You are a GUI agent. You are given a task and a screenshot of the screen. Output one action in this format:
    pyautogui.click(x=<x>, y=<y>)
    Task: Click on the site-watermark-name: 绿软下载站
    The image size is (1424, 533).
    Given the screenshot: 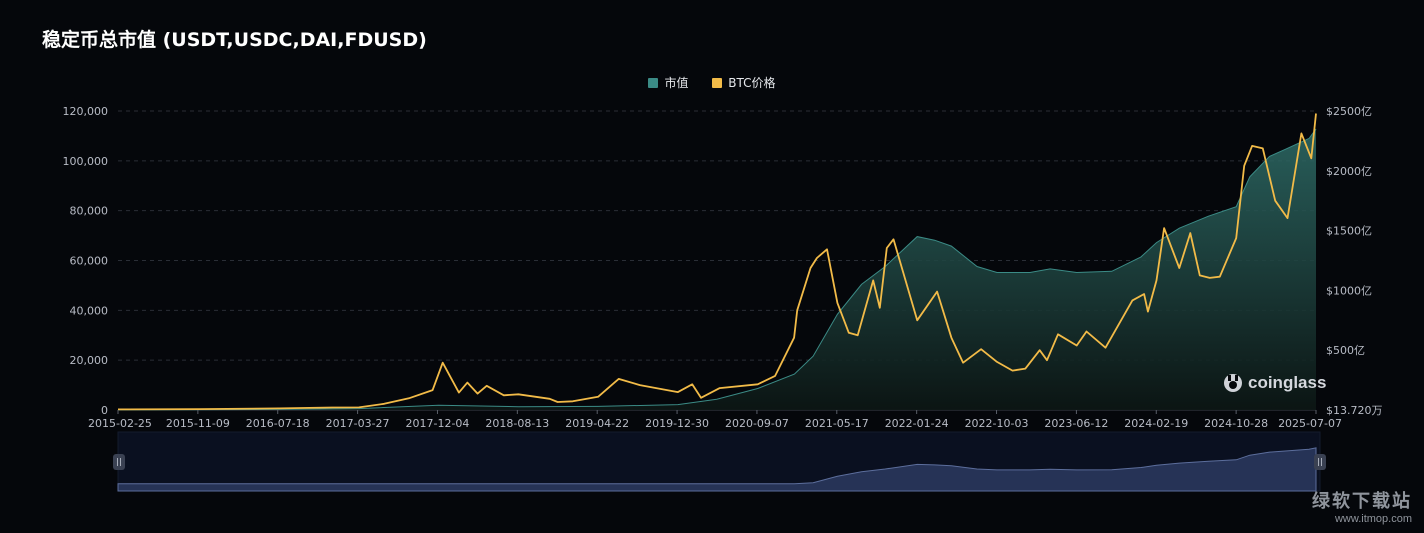 What is the action you would take?
    pyautogui.click(x=1362, y=501)
    